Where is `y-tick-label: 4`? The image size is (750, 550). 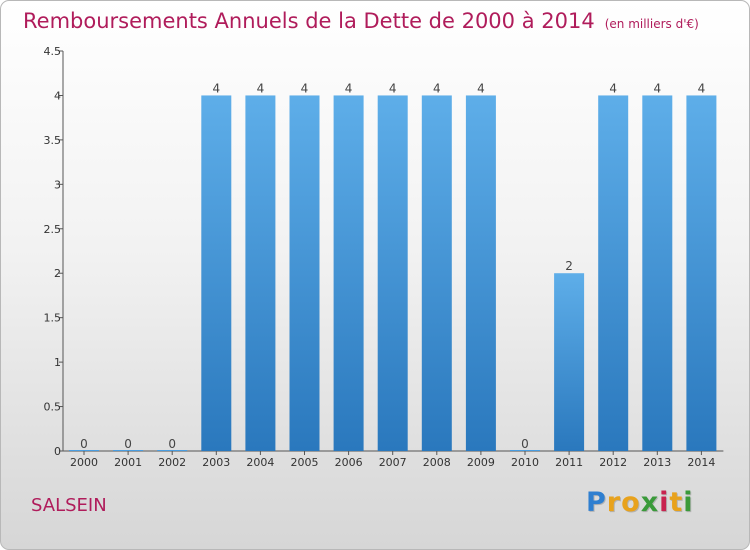
y-tick-label: 4 is located at coordinates (57, 95).